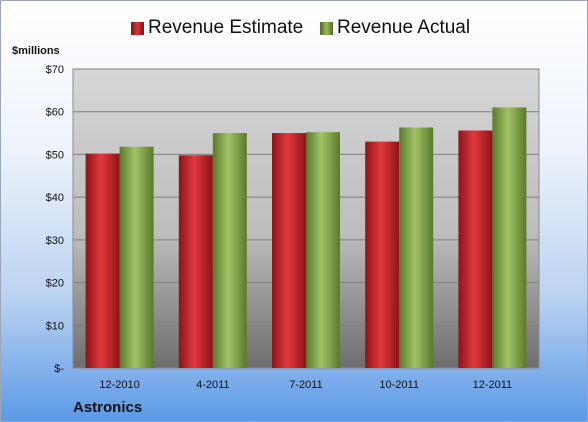 Image resolution: width=588 pixels, height=422 pixels. What do you see at coordinates (509, 237) in the screenshot?
I see `bar-actual-12-2011` at bounding box center [509, 237].